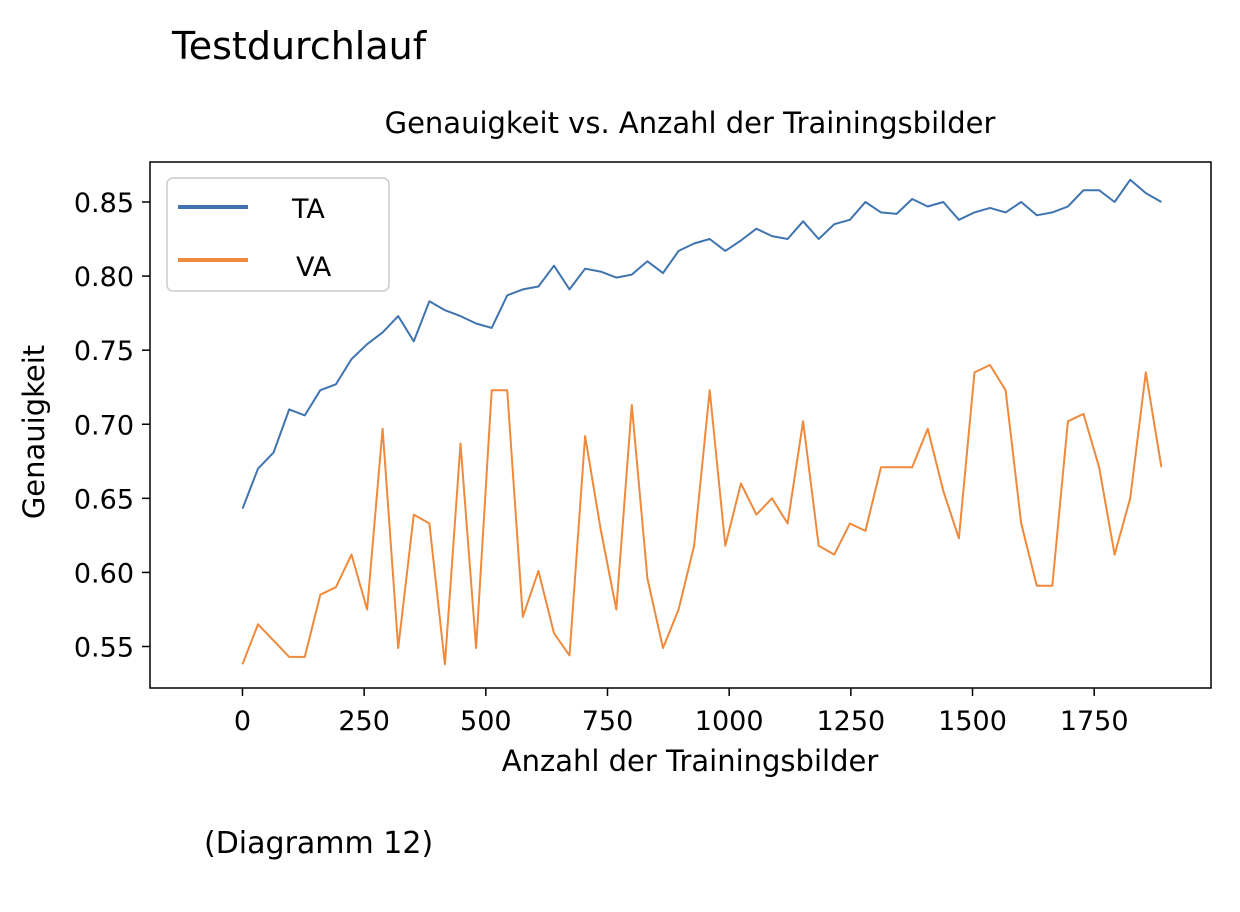  What do you see at coordinates (729, 721) in the screenshot?
I see `x-tick-label: 1000` at bounding box center [729, 721].